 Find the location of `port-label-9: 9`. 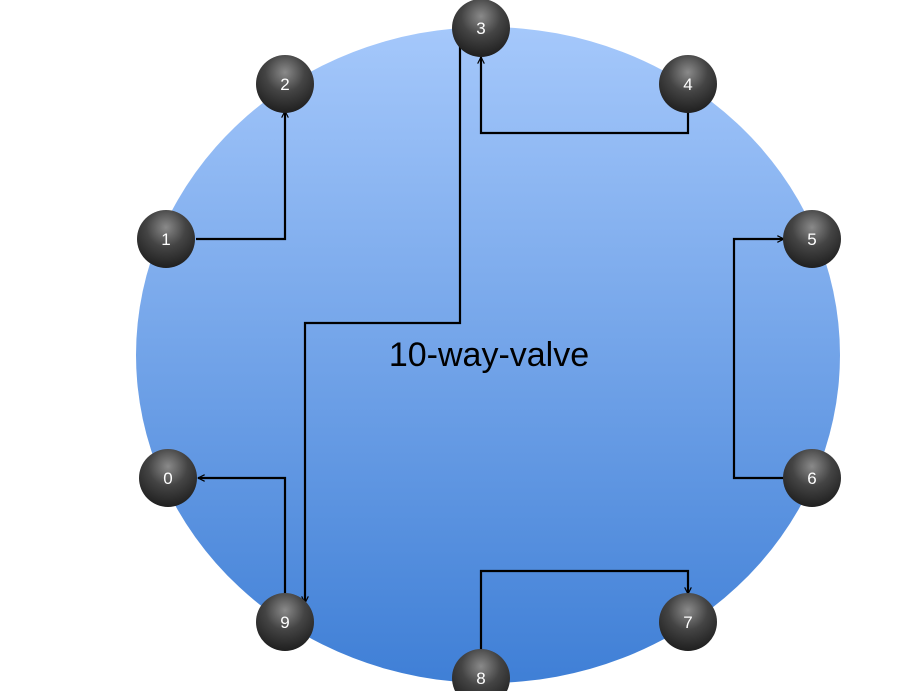

port-label-9: 9 is located at coordinates (284, 622).